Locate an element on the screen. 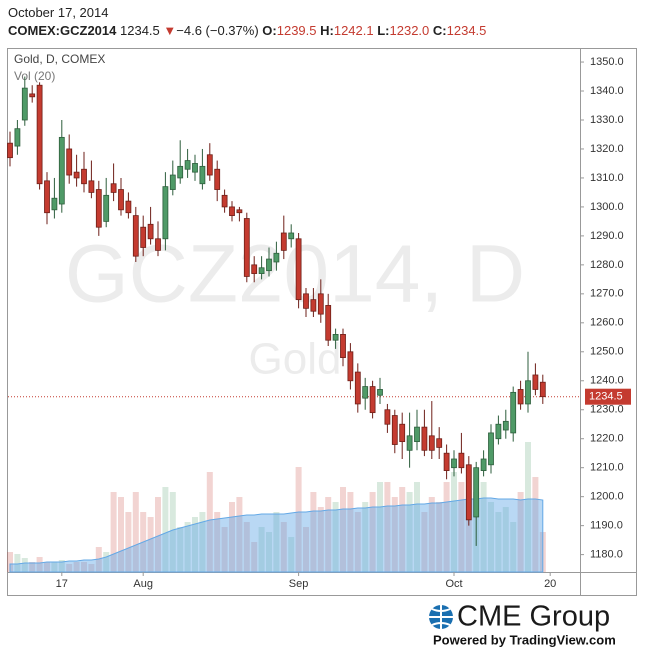  y-tick-label: 1320.0 is located at coordinates (607, 149).